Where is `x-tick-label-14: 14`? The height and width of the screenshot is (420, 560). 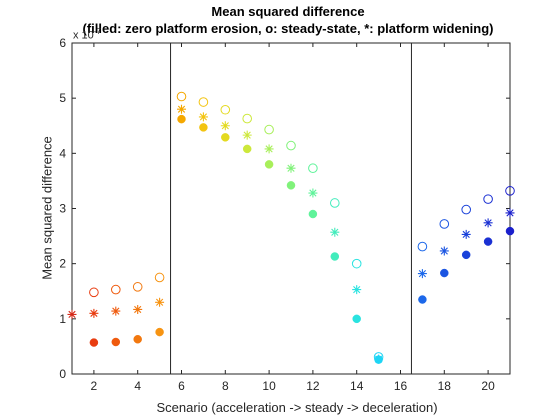
x-tick-label-14: 14 is located at coordinates (357, 386).